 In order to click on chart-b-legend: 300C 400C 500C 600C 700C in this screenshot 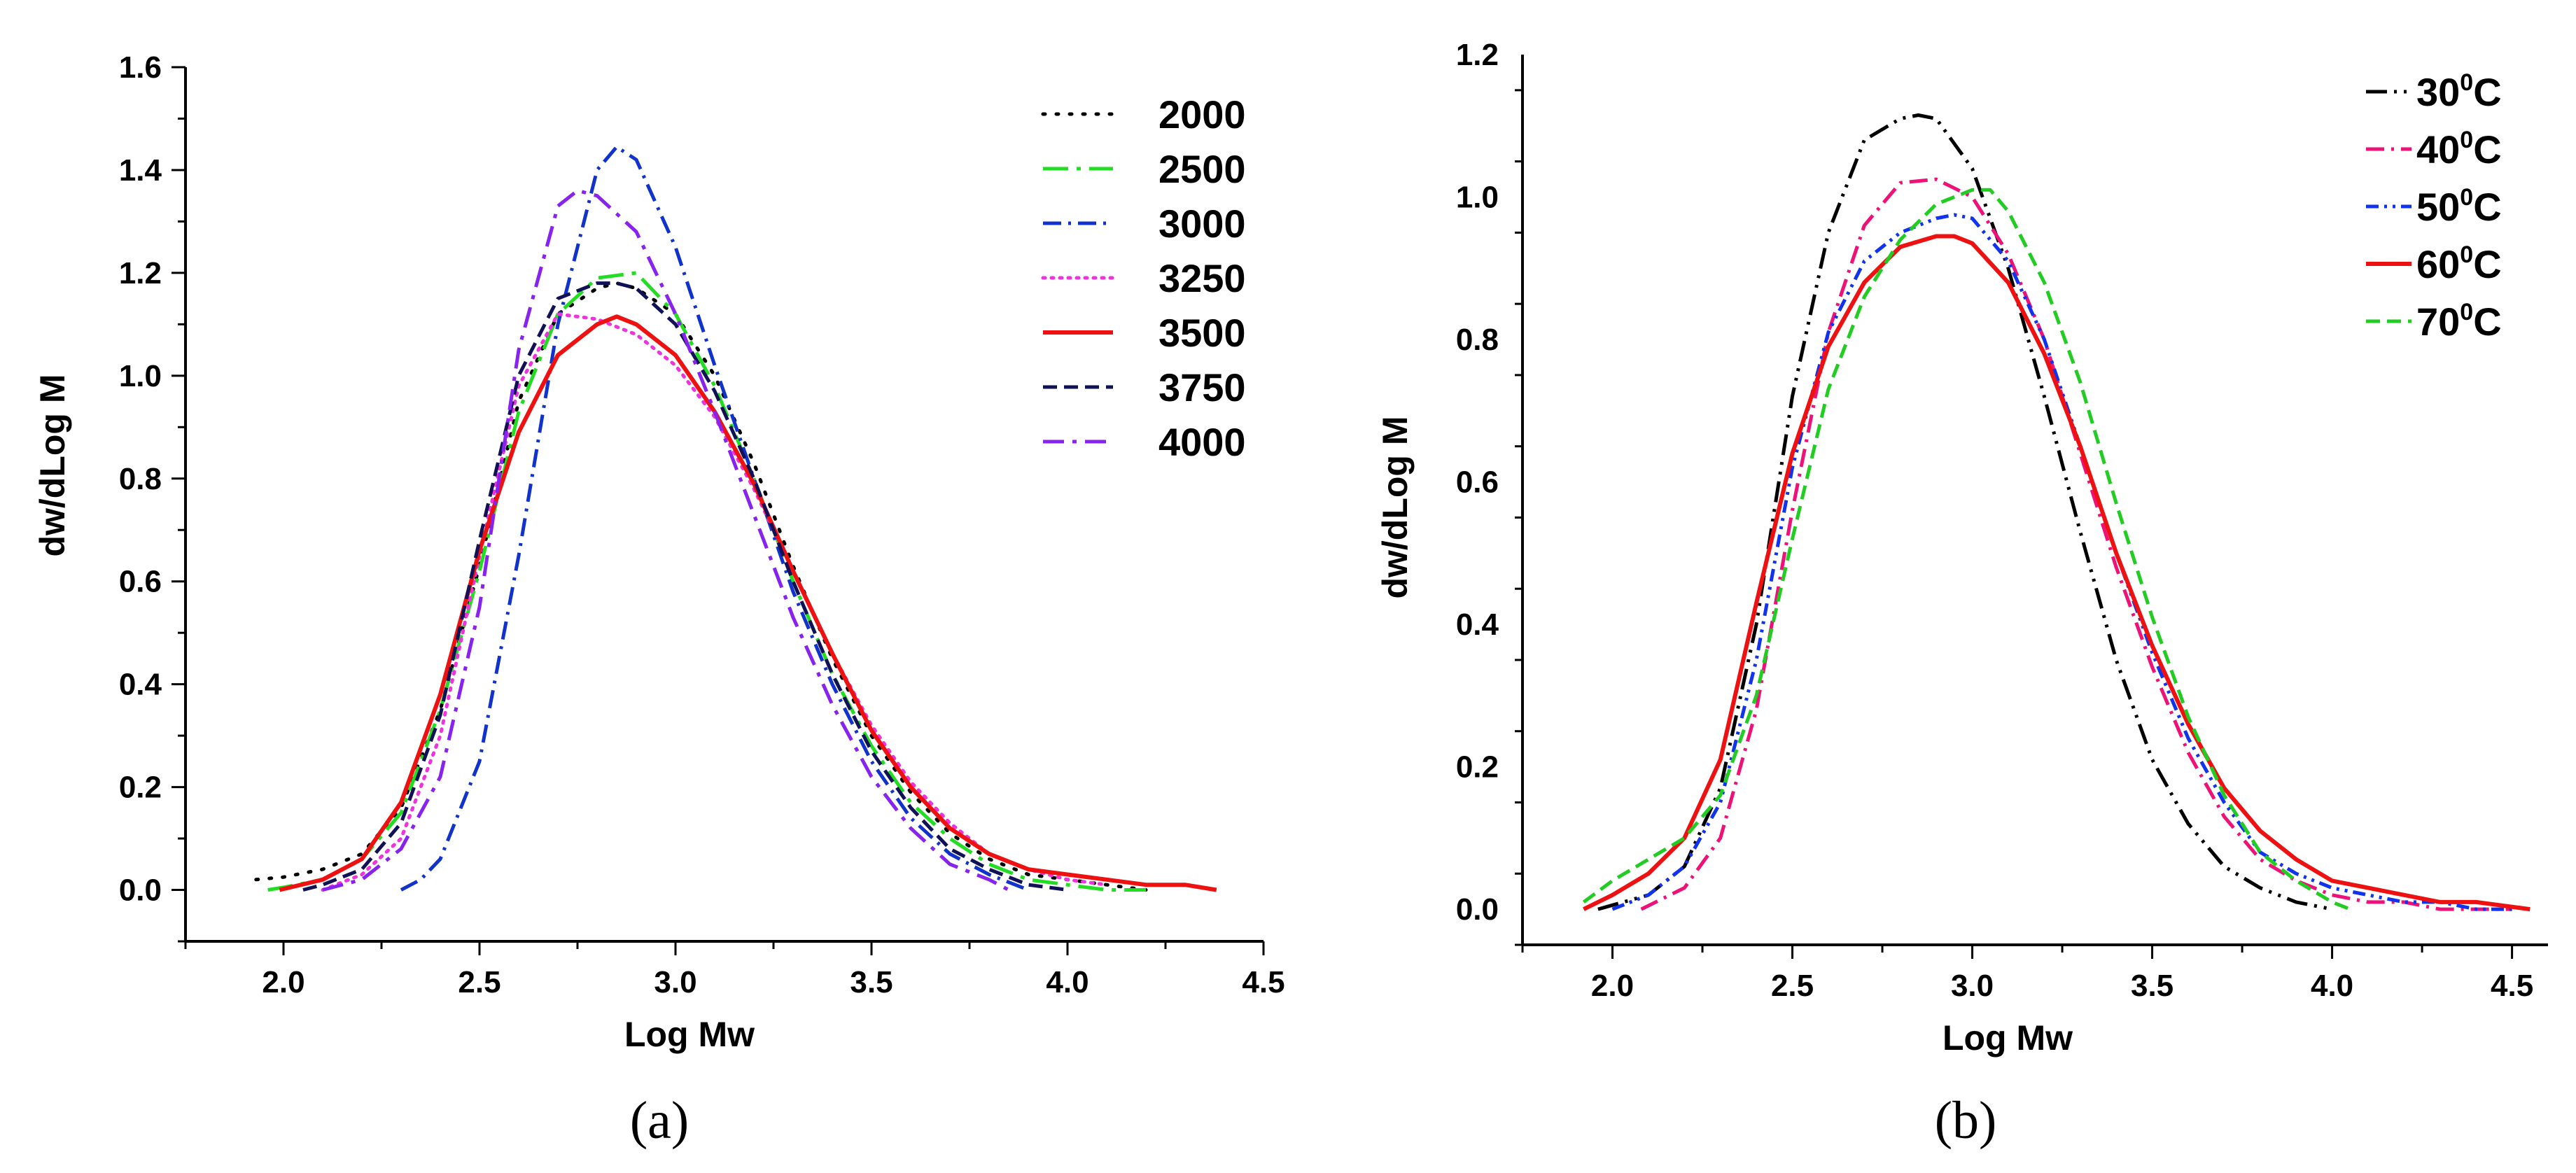, I will do `click(2434, 206)`.